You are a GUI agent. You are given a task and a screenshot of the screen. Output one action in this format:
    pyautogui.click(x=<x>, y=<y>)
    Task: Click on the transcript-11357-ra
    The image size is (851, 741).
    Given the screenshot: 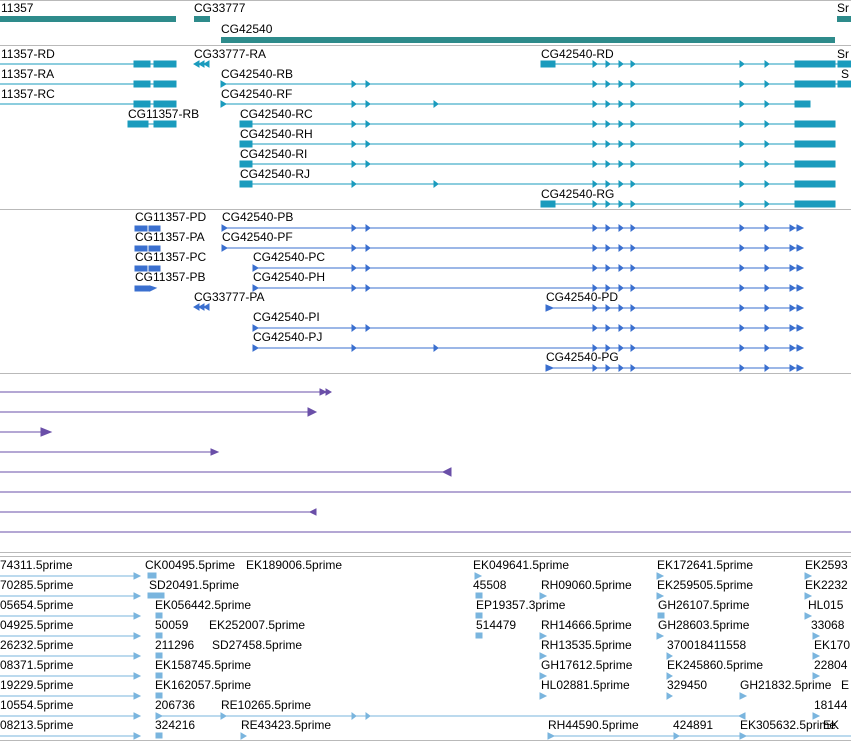 What is the action you would take?
    pyautogui.click(x=88, y=84)
    